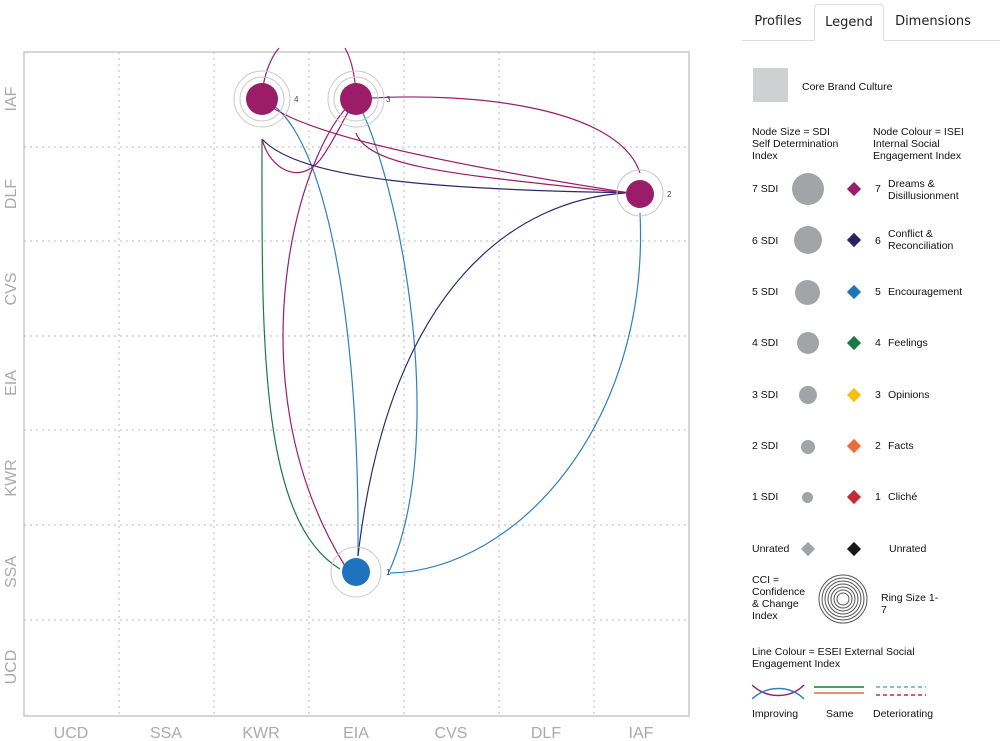  Describe the element at coordinates (11, 194) in the screenshot. I see `y-tick: DLF` at that location.